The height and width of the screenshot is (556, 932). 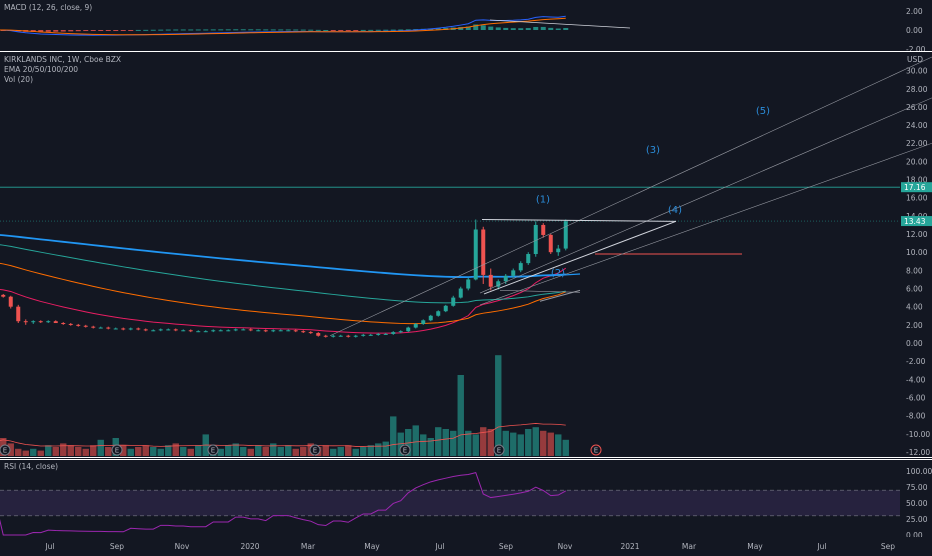 What do you see at coordinates (249, 546) in the screenshot?
I see `time-axis-tick: 2020` at bounding box center [249, 546].